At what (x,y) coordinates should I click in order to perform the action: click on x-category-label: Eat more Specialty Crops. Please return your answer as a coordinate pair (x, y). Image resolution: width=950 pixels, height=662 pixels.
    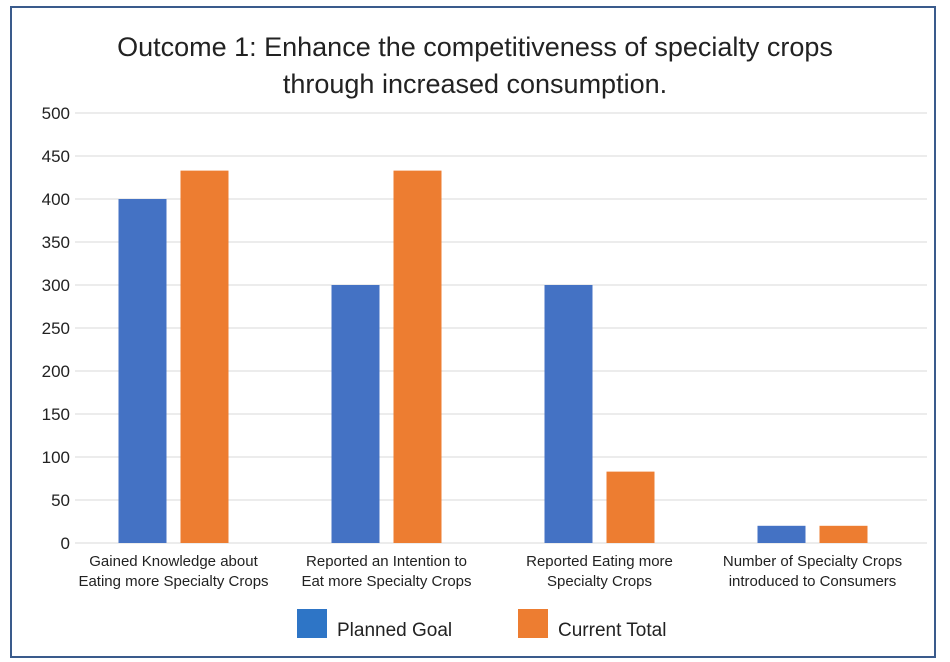
    Looking at the image, I should click on (386, 581).